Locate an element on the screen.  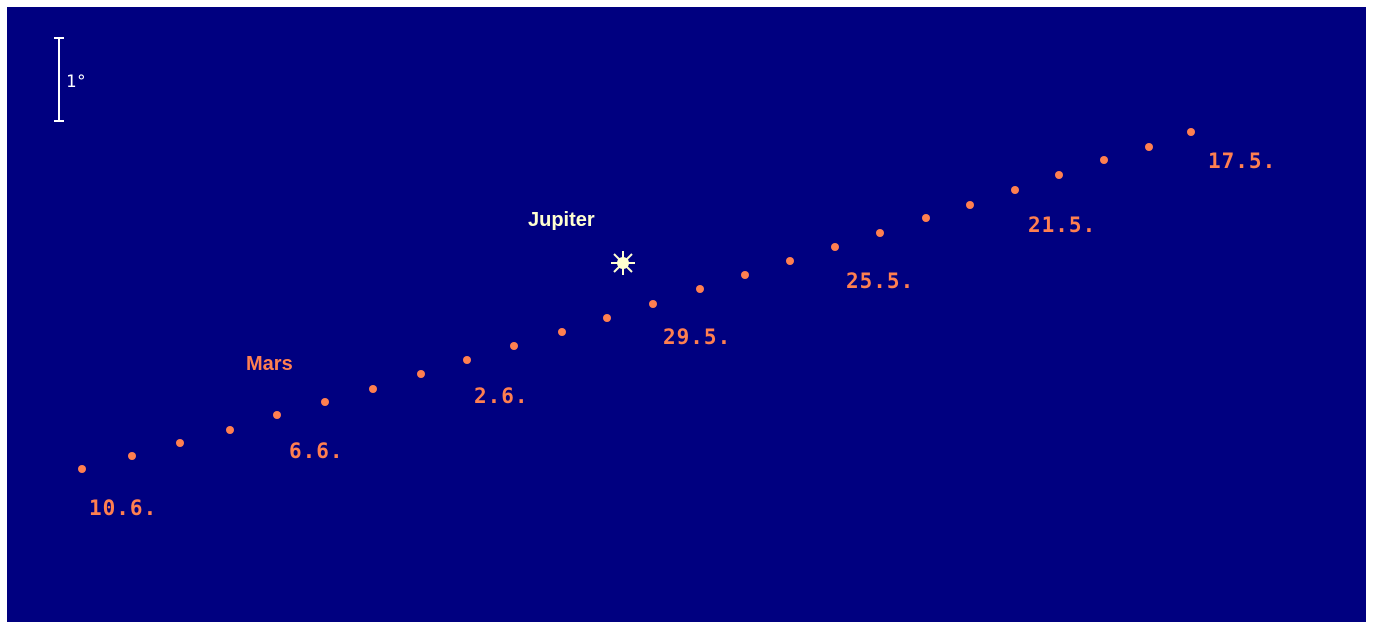
date-label-6-6: 6.6. is located at coordinates (316, 451).